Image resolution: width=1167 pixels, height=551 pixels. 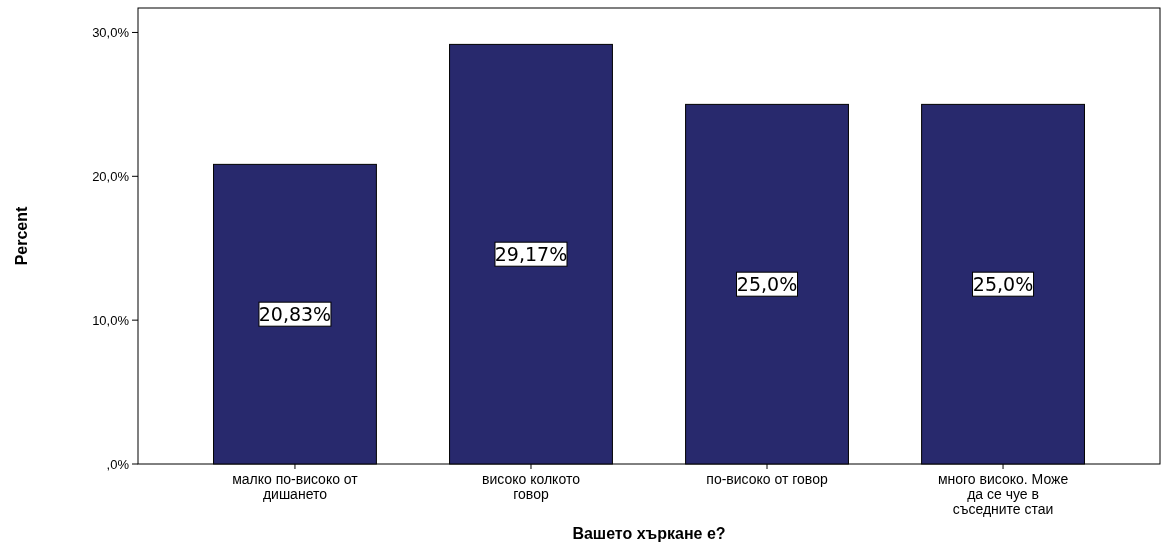 What do you see at coordinates (531, 486) in the screenshot?
I see `x-tick-label: високо колкото говор` at bounding box center [531, 486].